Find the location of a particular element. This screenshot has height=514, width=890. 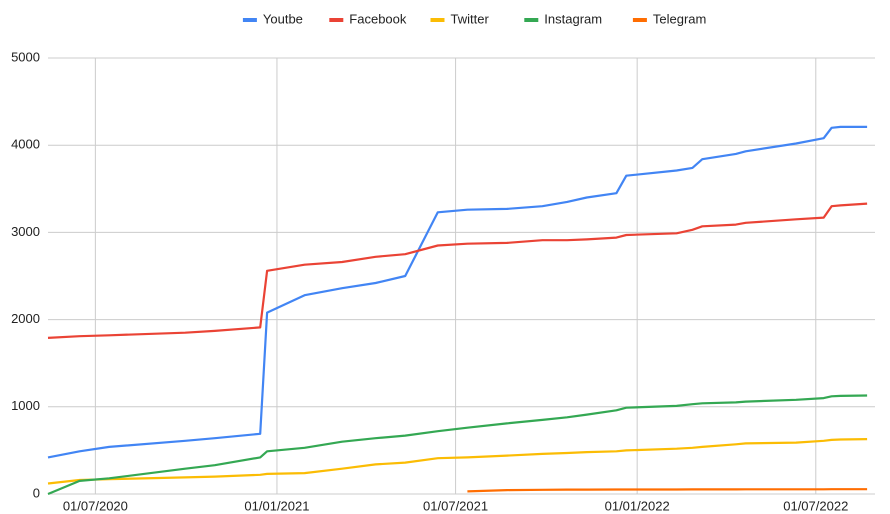

y-tick-label: 3000 is located at coordinates (25, 231).